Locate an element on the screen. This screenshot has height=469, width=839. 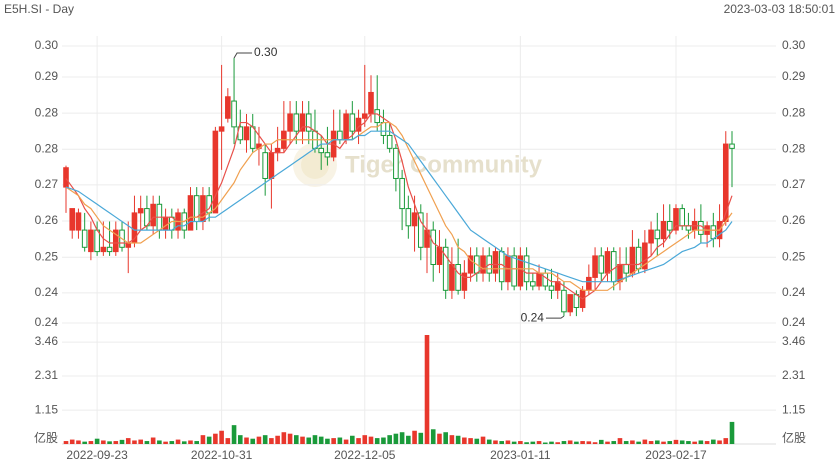
y-tick-label-right: 2.31 is located at coordinates (794, 375).